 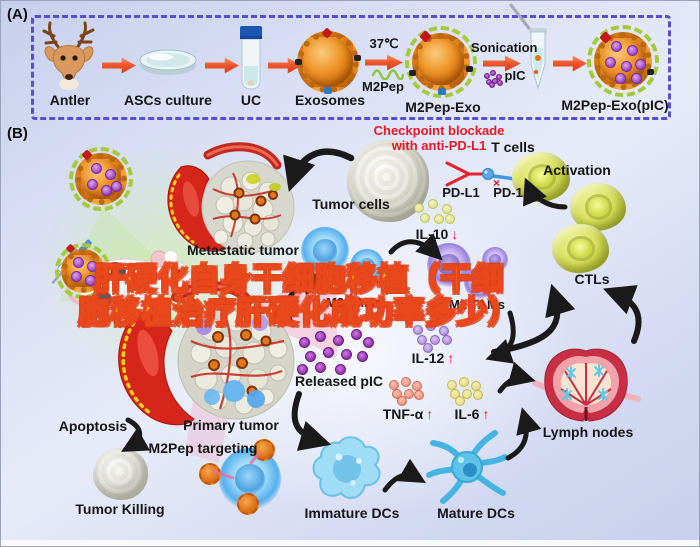 What do you see at coordinates (93, 426) in the screenshot?
I see `apoptosis-label: Apoptosis` at bounding box center [93, 426].